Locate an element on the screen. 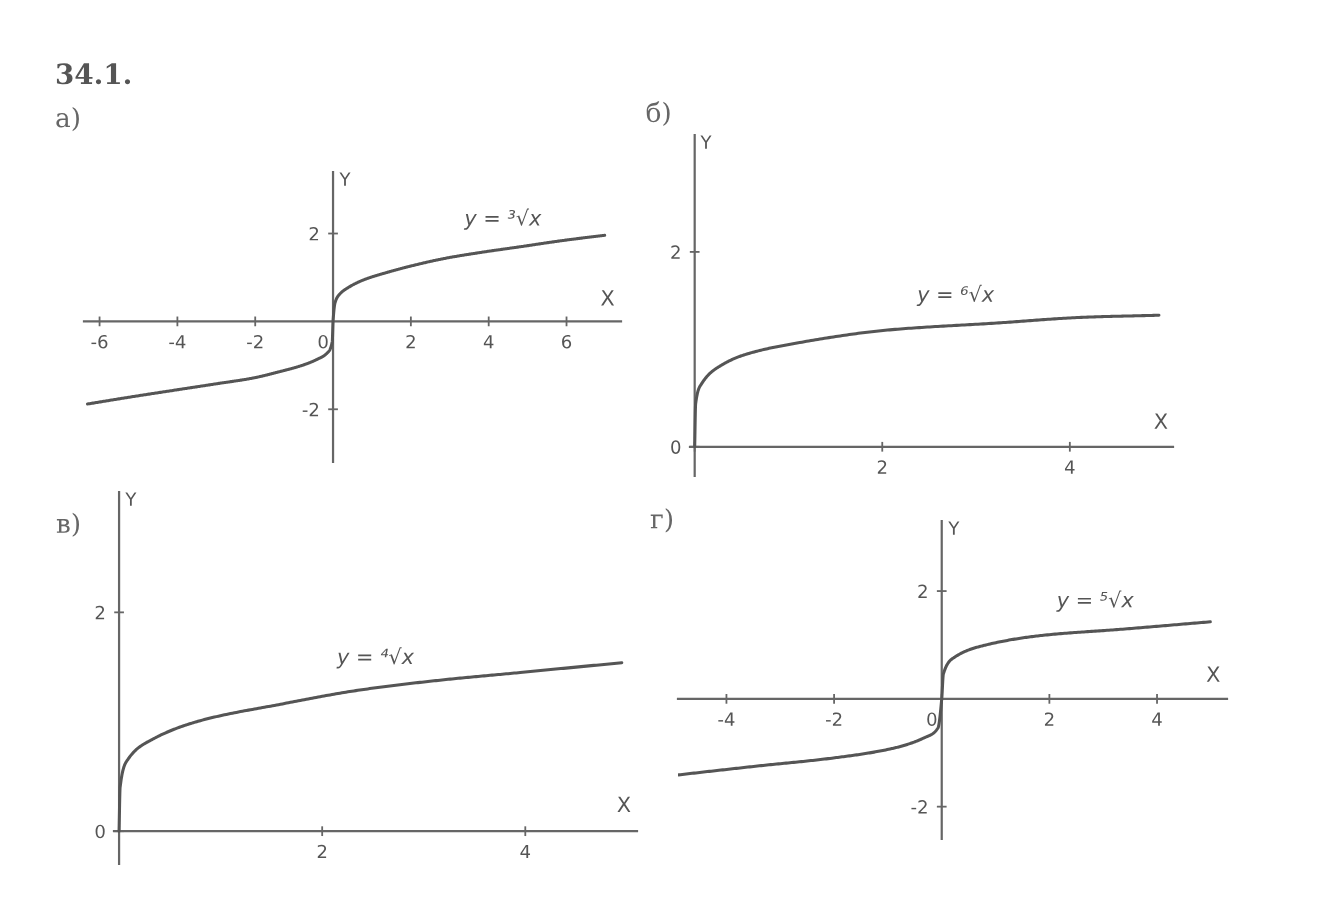  chart-title: а) is located at coordinates (67, 119).